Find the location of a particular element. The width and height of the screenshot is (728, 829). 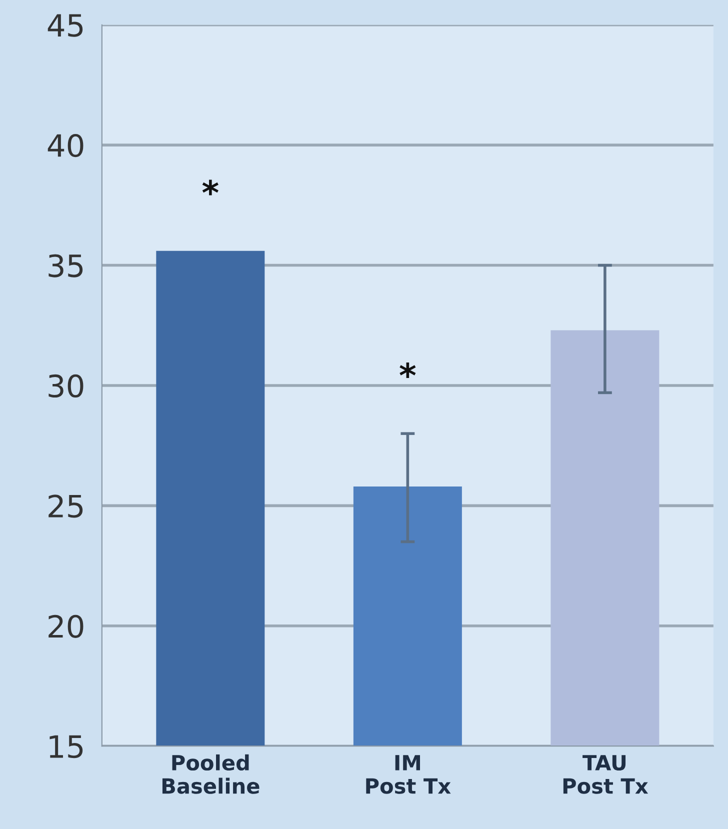

y-tick-label: 40 is located at coordinates (66, 146).